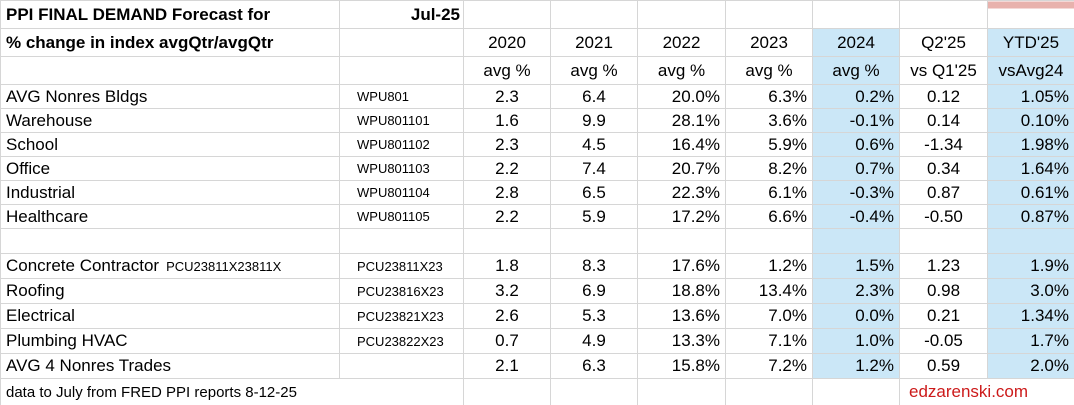  What do you see at coordinates (681, 341) in the screenshot?
I see `cell-value: 13.3%` at bounding box center [681, 341].